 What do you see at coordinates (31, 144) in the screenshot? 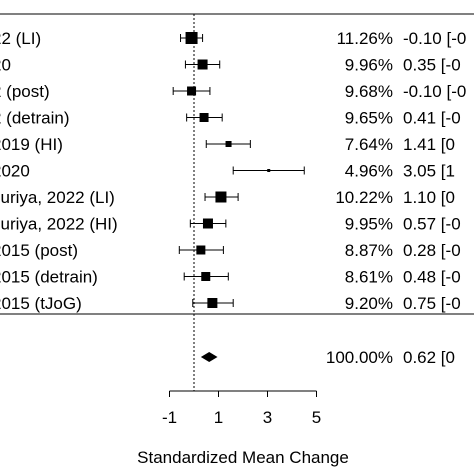
I see `study-label: 2019 (HI)` at bounding box center [31, 144].